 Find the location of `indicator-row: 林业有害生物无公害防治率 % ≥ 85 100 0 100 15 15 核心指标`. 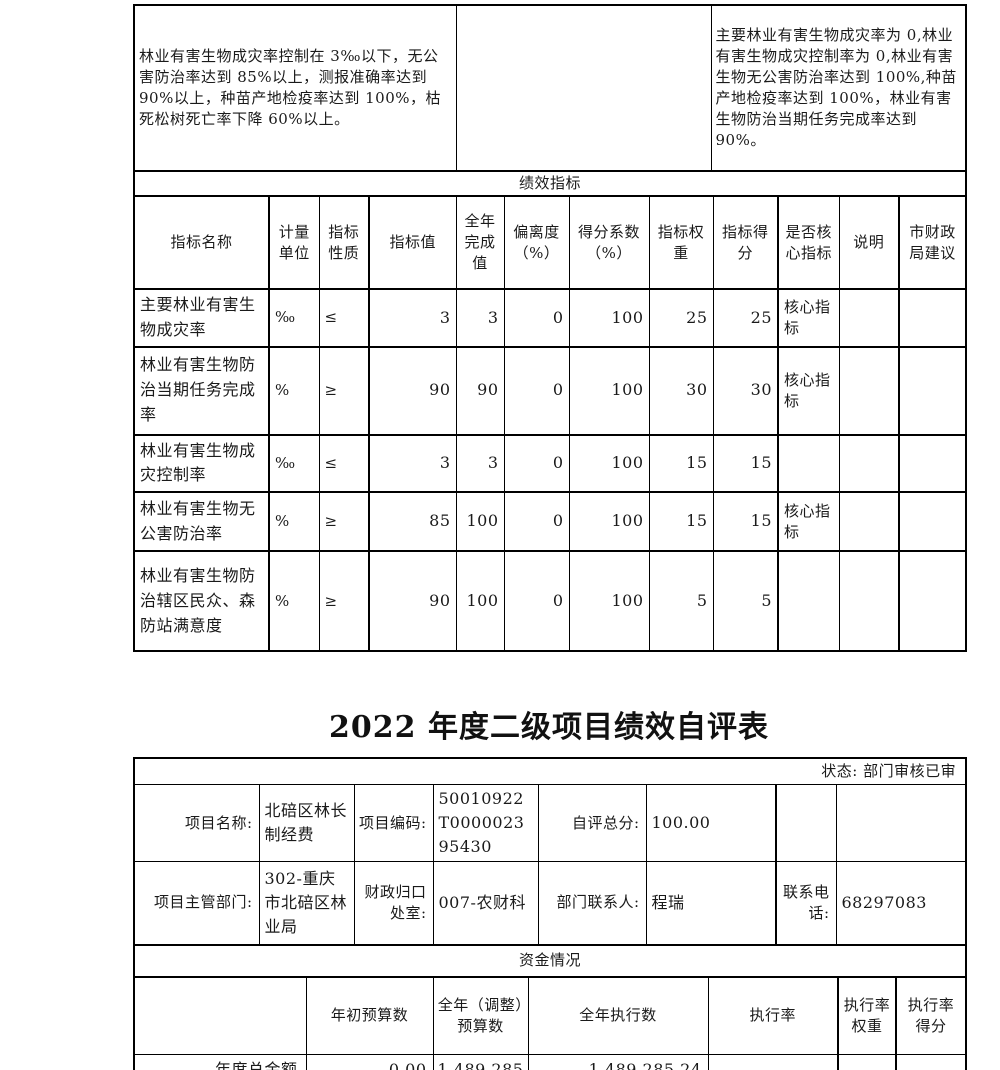

indicator-row: 林业有害生物无公害防治率 % ≥ 85 100 0 100 15 15 核心指标 is located at coordinates (550, 521).